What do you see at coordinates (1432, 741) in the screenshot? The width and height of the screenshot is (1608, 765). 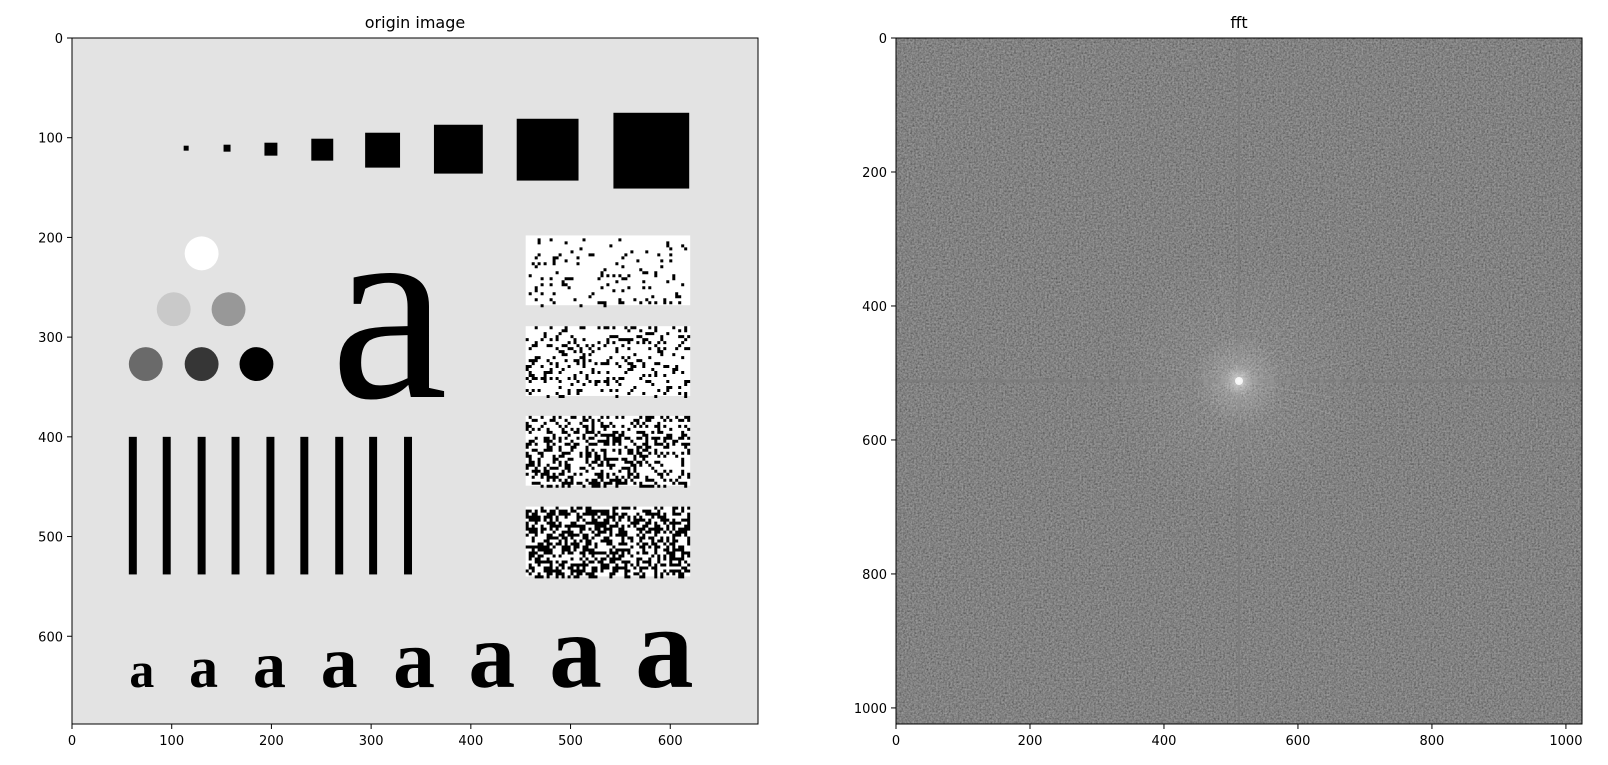 I see `x-tick-label: 800` at bounding box center [1432, 741].